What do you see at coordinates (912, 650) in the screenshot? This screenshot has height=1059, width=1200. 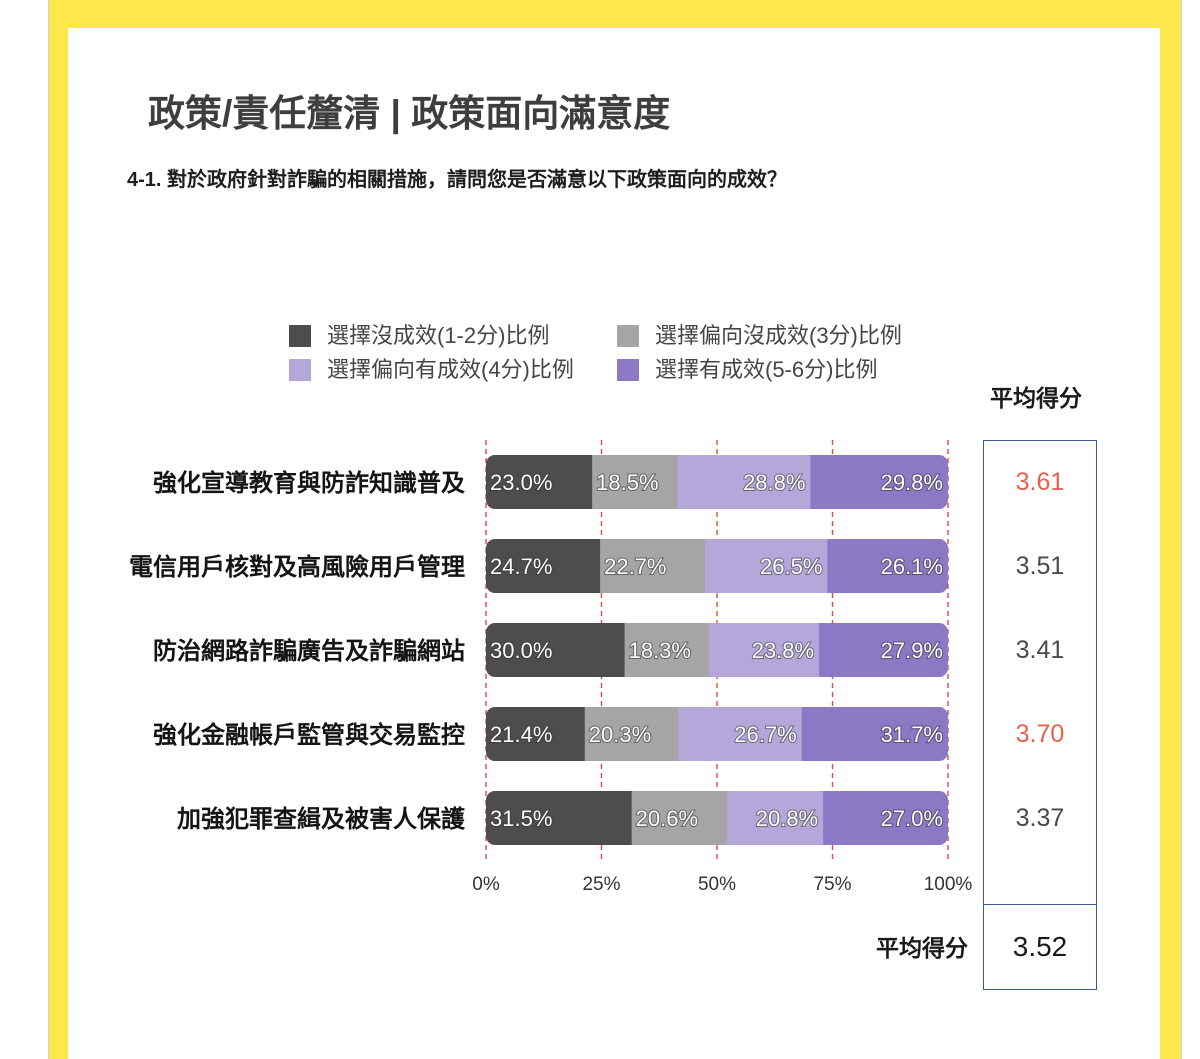 I see `data-label: 27.9%` at bounding box center [912, 650].